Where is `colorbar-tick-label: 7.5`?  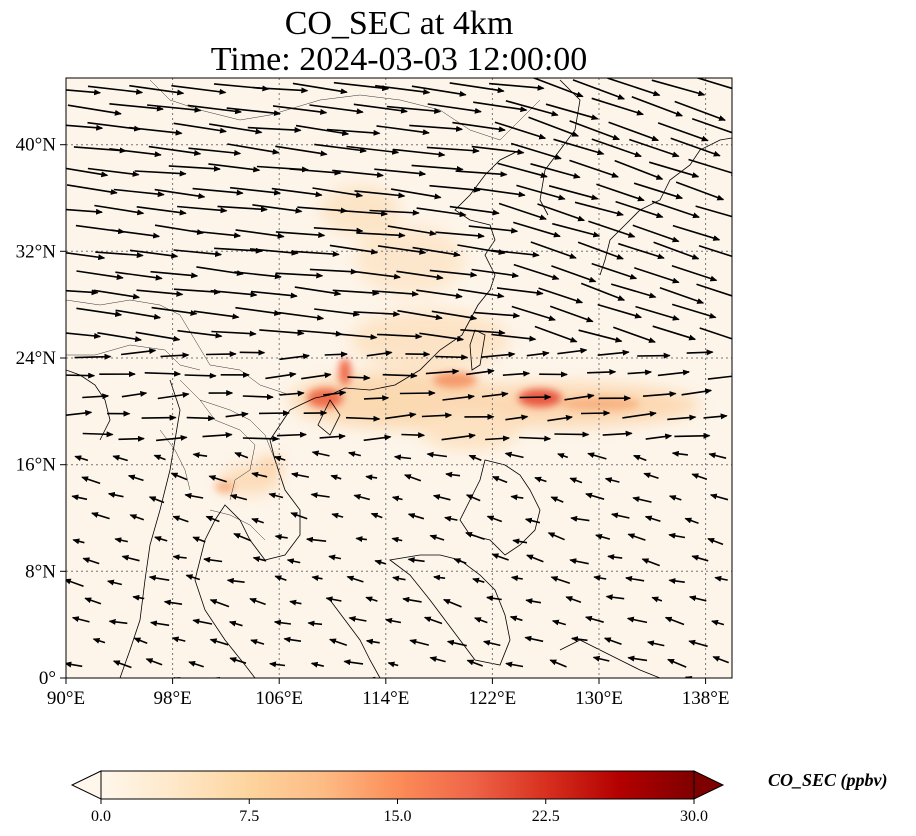
colorbar-tick-label: 7.5 is located at coordinates (249, 816).